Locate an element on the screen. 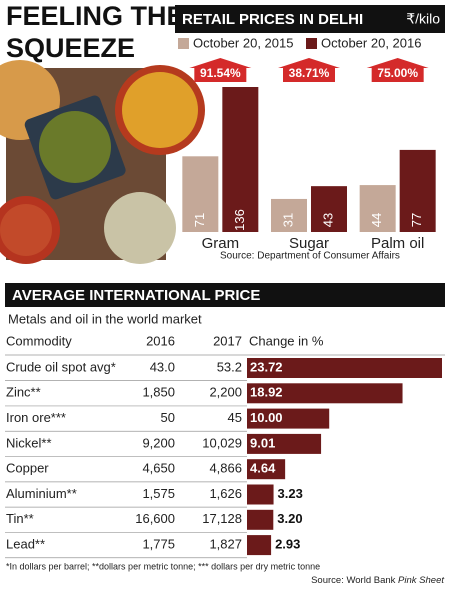 Image resolution: width=450 pixels, height=592 pixels. cell-value: 1,850 is located at coordinates (158, 392).